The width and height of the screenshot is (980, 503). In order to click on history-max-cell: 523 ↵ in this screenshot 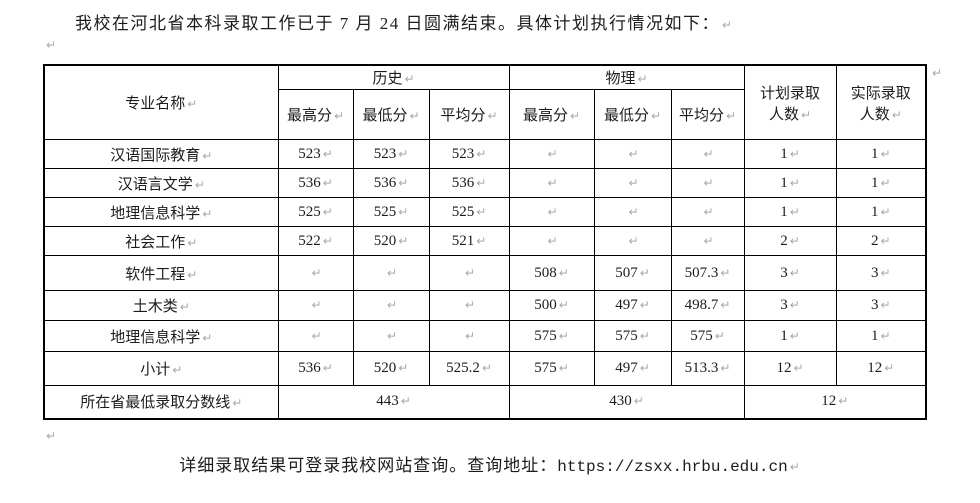, I will do `click(315, 154)`.